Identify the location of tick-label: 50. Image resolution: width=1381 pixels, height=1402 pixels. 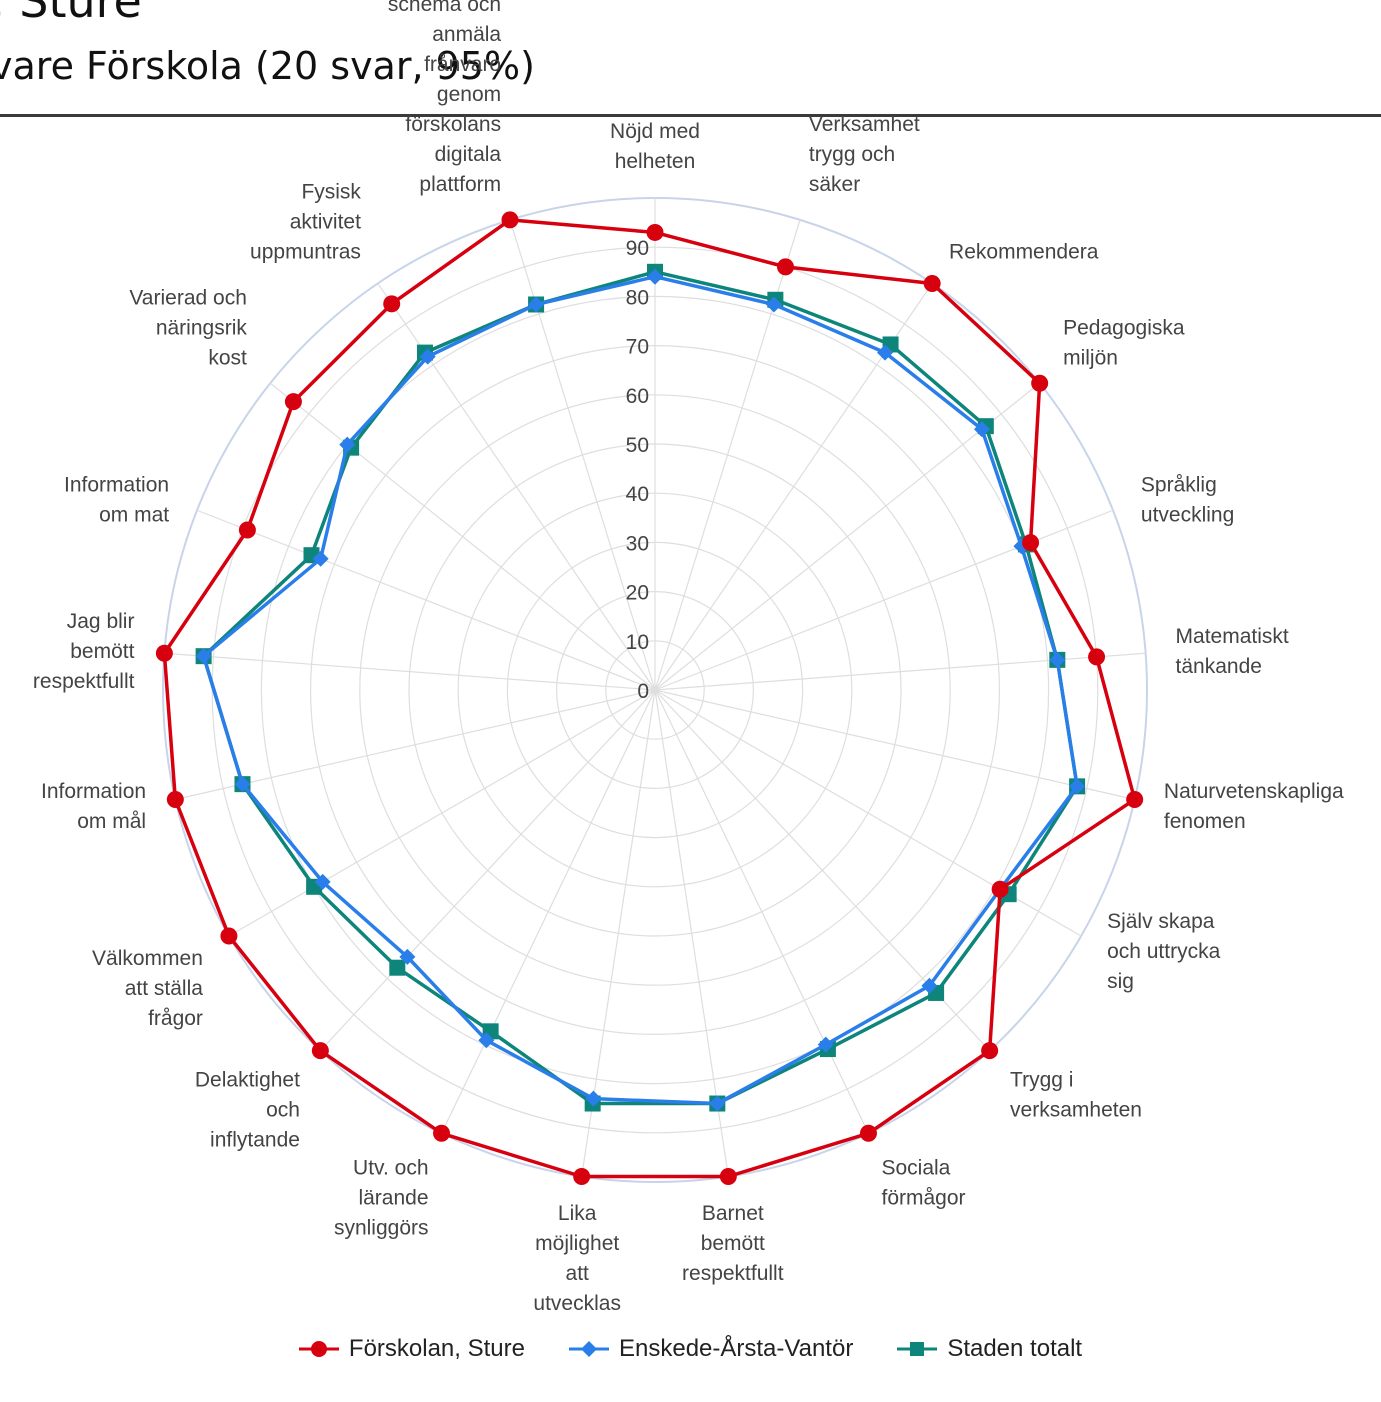
(637, 445).